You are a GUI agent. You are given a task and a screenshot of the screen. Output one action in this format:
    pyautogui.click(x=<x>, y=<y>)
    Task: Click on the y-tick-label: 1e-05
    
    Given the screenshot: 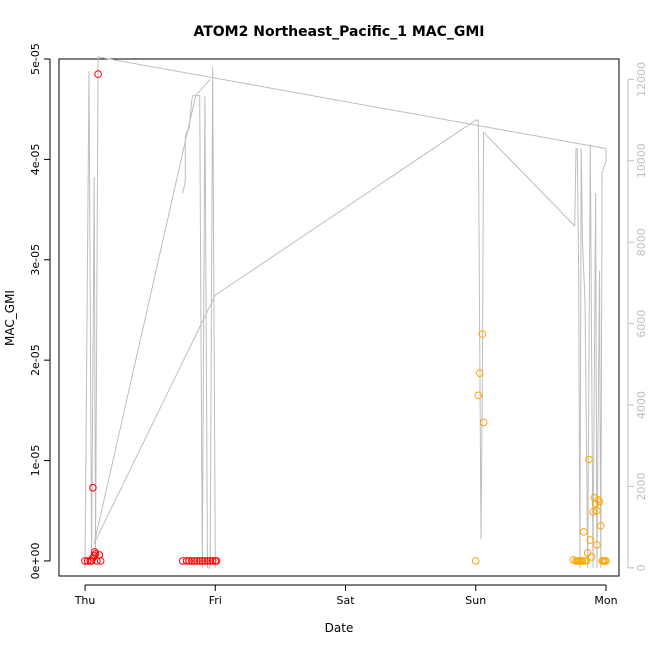 What is the action you would take?
    pyautogui.click(x=35, y=461)
    